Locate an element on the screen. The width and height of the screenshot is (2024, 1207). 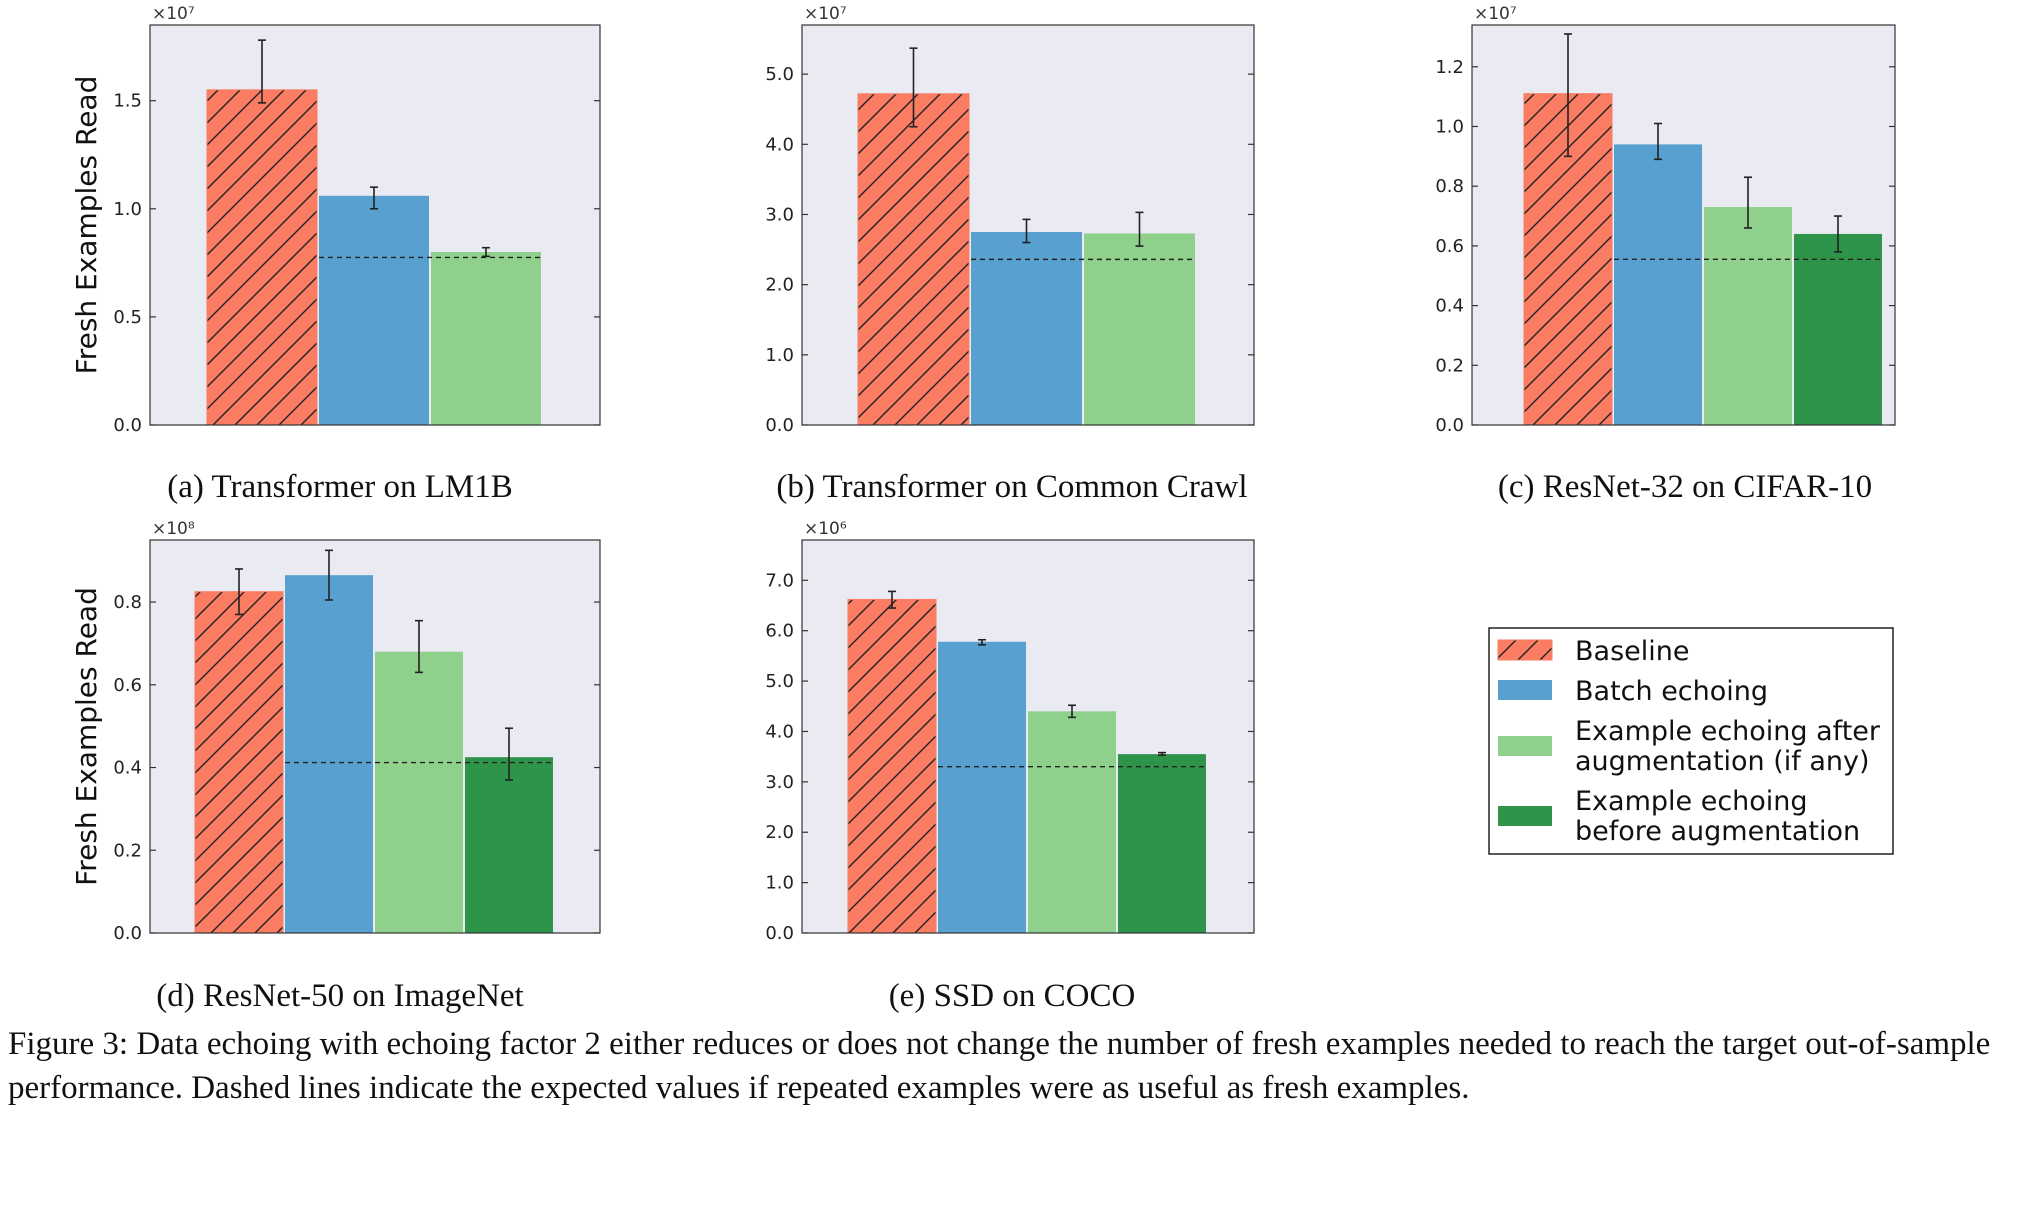
legend-label: Example echoing after is located at coordinates (1728, 731).